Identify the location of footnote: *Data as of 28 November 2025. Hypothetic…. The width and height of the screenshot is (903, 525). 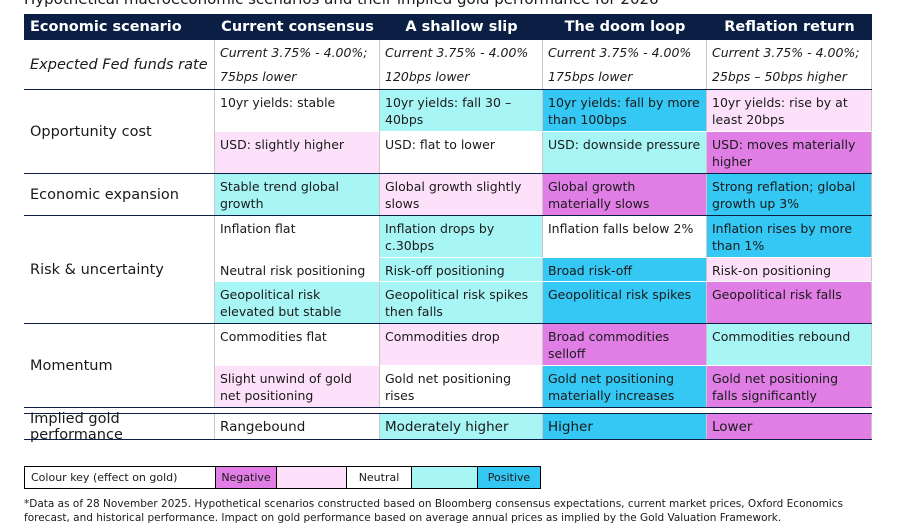
(433, 511).